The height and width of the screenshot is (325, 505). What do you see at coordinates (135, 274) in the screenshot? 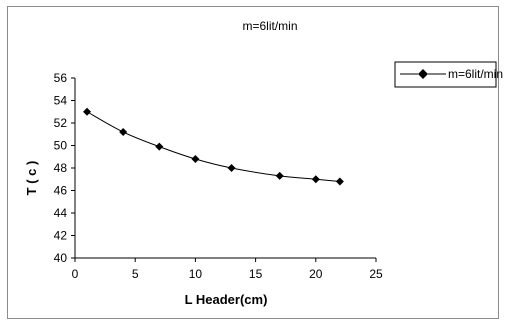
I see `x-tick-label: 5` at bounding box center [135, 274].